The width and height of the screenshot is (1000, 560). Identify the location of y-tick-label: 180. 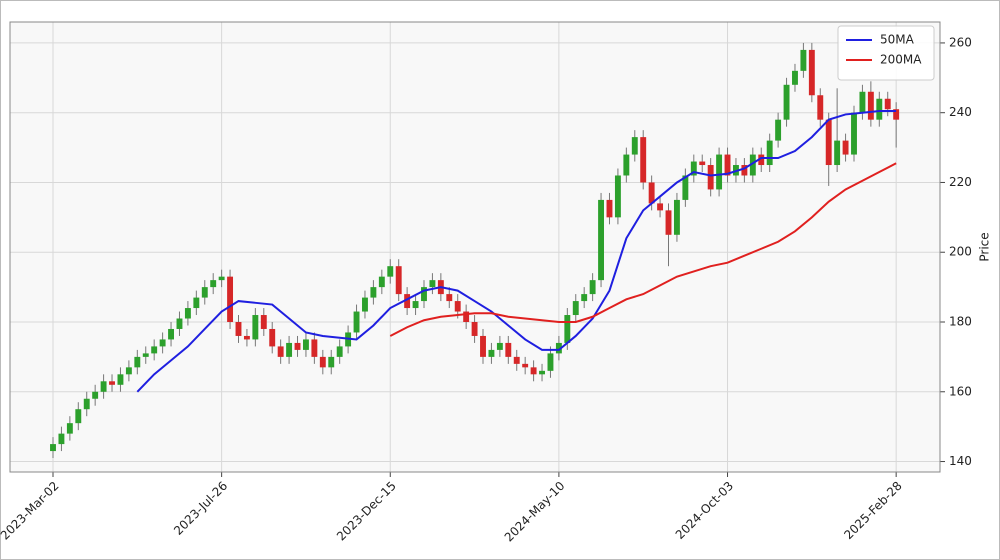
(960, 322).